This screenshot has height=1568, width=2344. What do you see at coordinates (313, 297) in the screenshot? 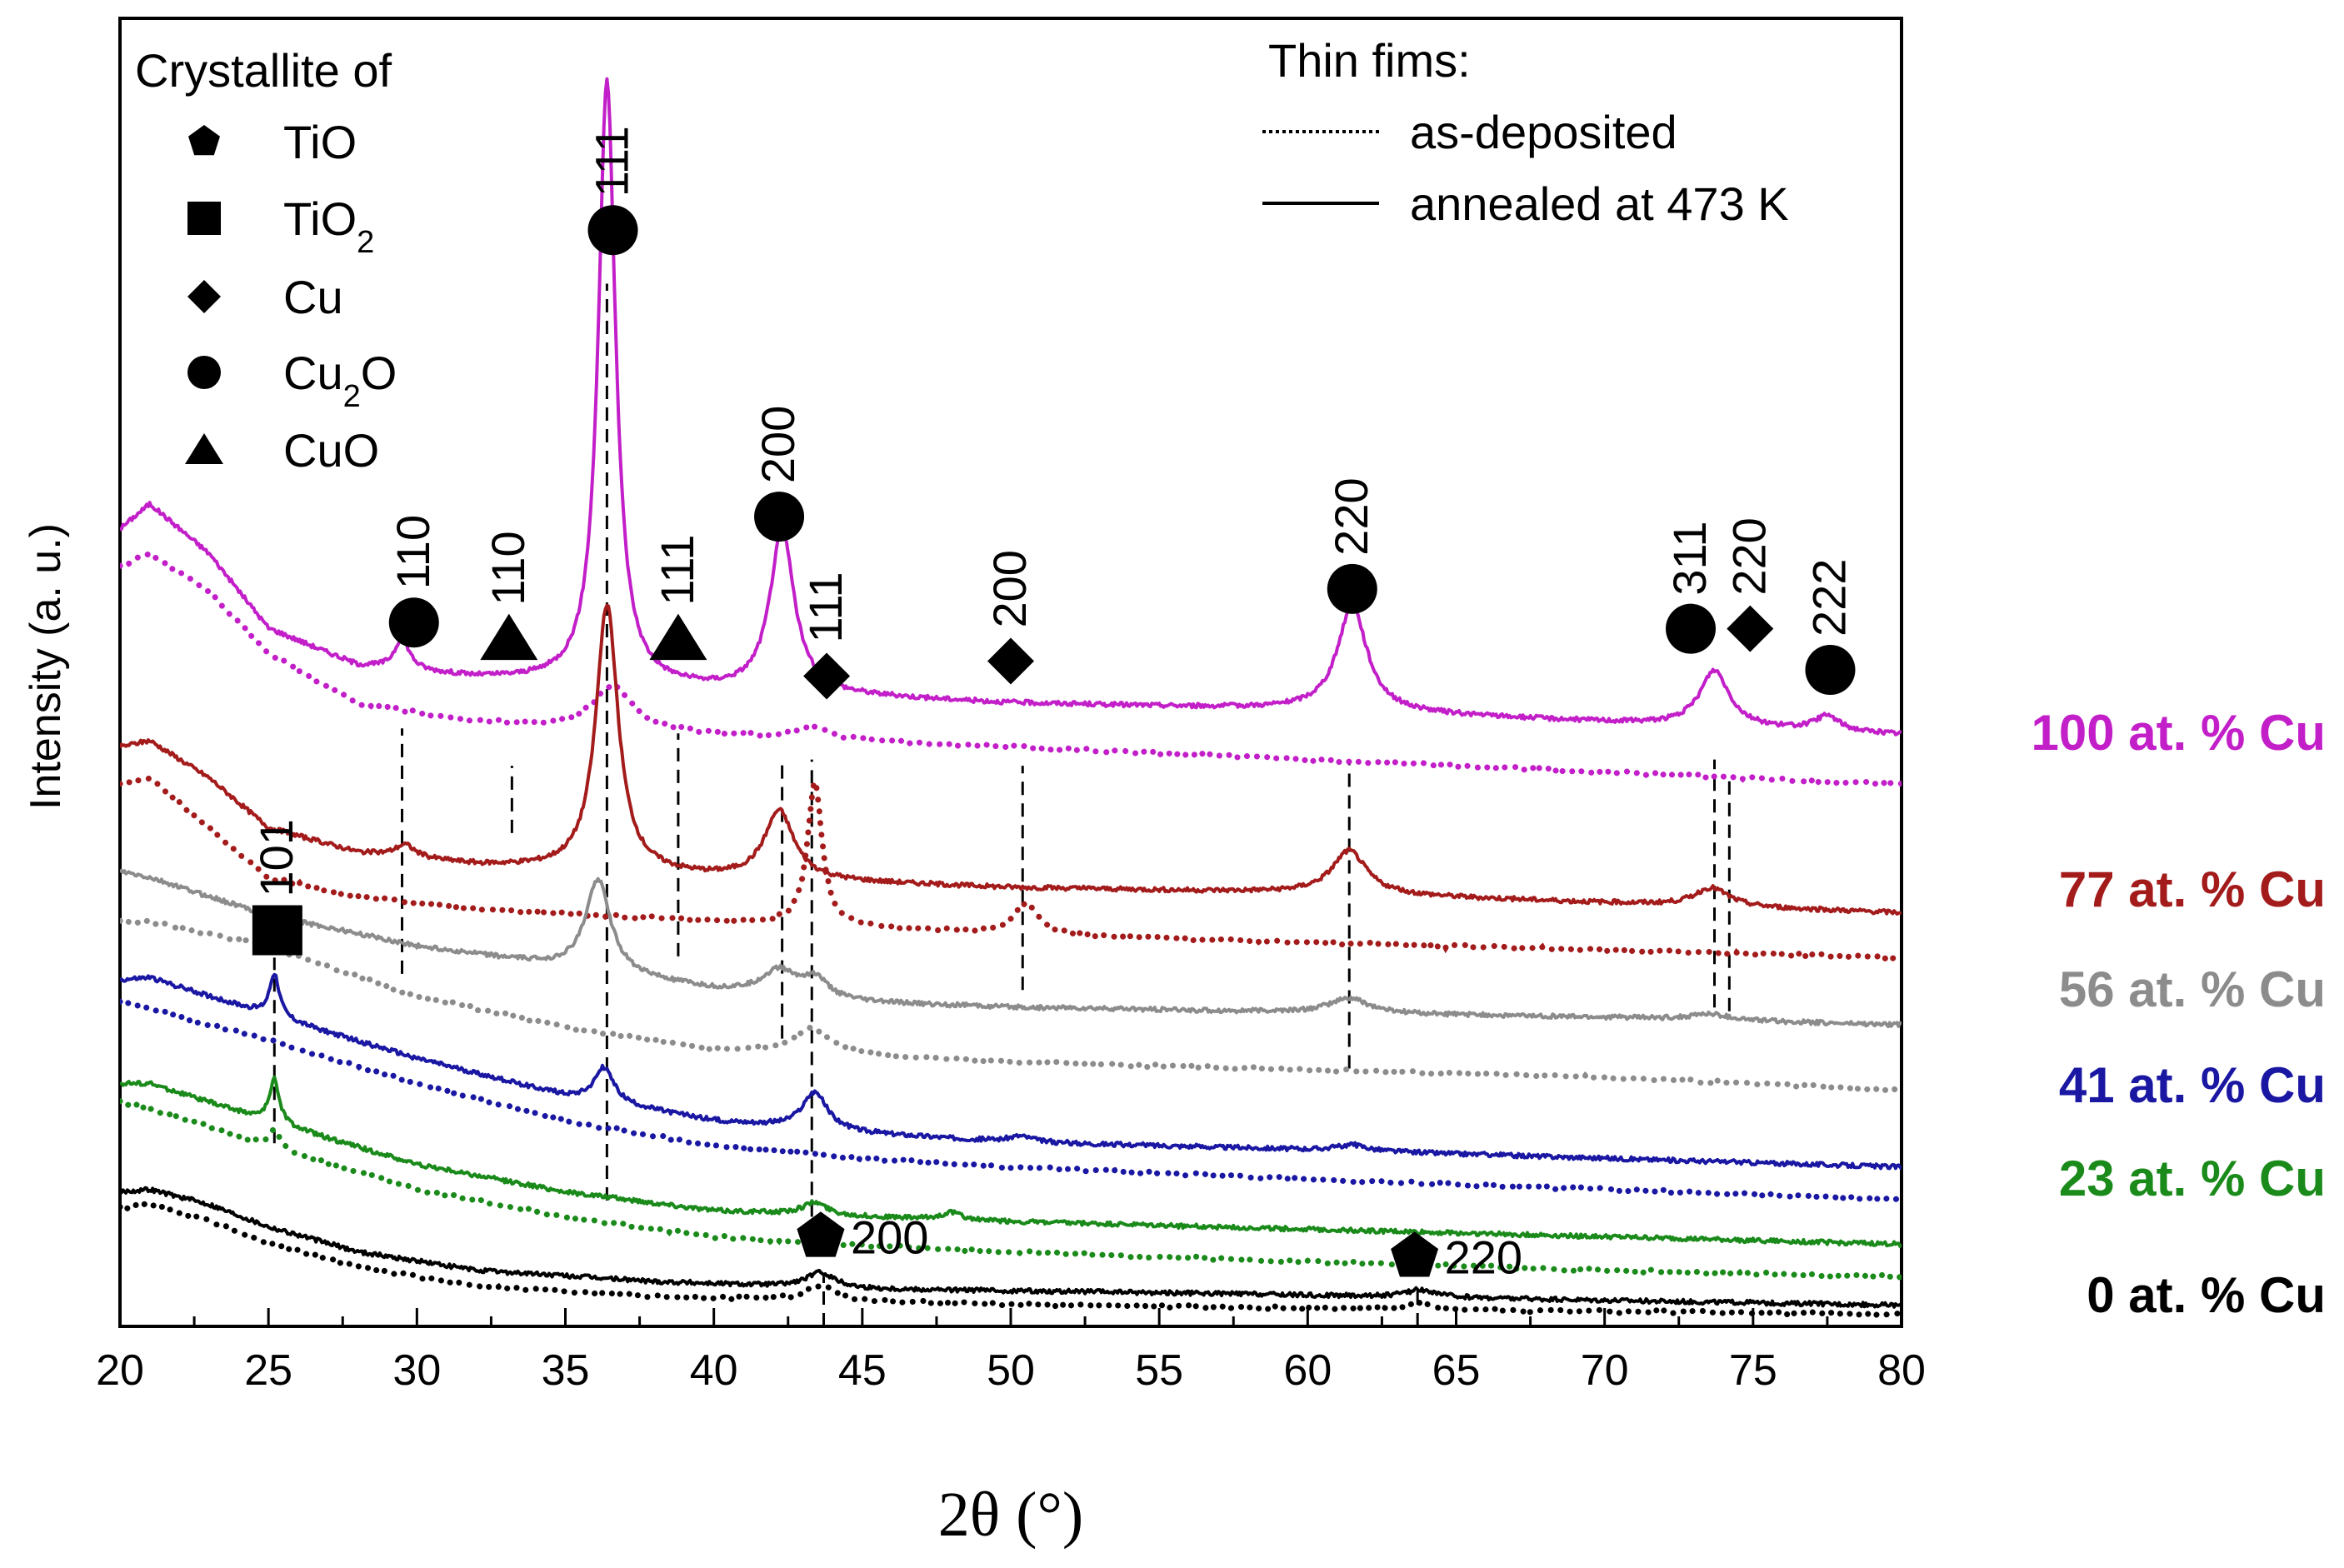
I see `legend-symbol-label: Cu` at bounding box center [313, 297].